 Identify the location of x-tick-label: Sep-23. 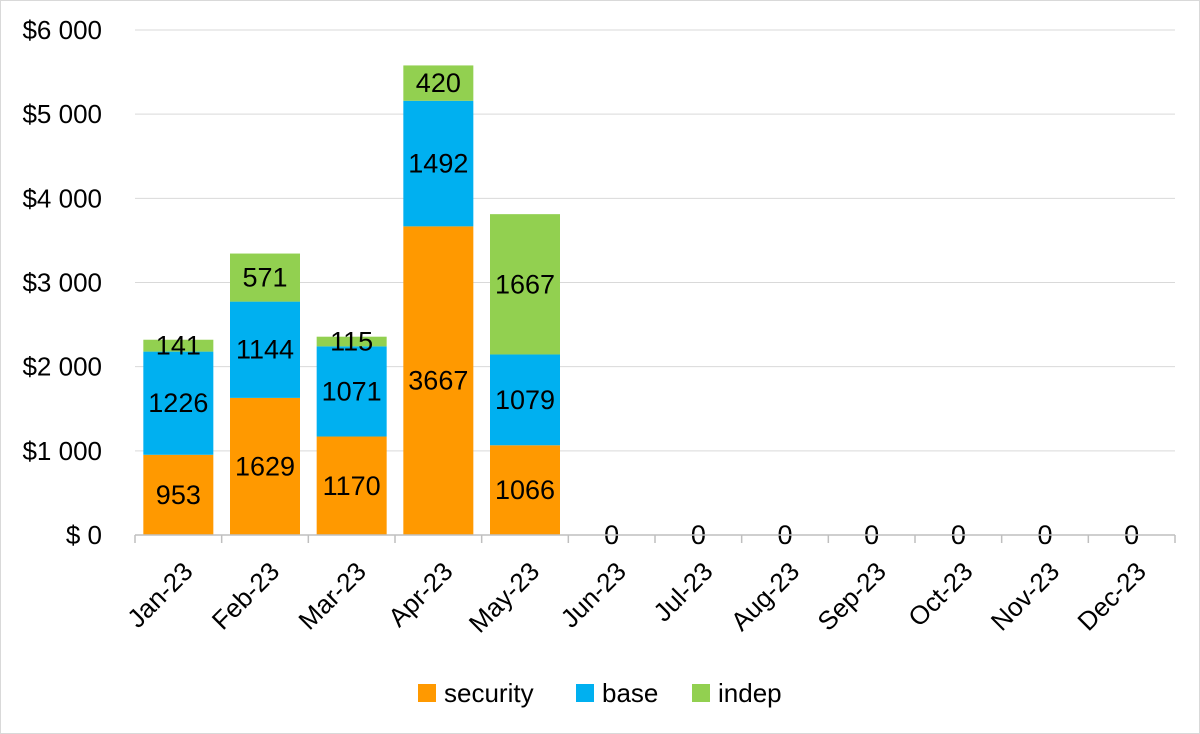
(851, 596).